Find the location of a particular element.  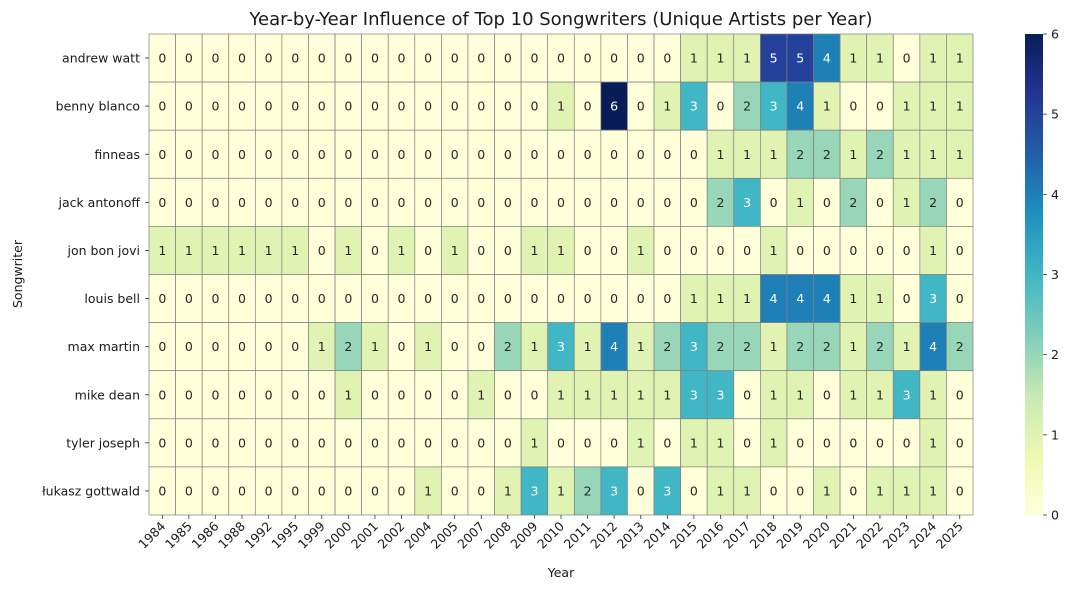

x-tick-label: 2002 is located at coordinates (391, 535).